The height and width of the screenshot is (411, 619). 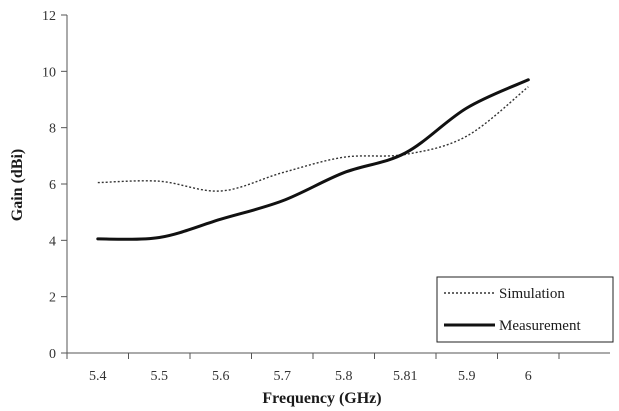 I want to click on x-tick-label: 5.5, so click(x=160, y=376).